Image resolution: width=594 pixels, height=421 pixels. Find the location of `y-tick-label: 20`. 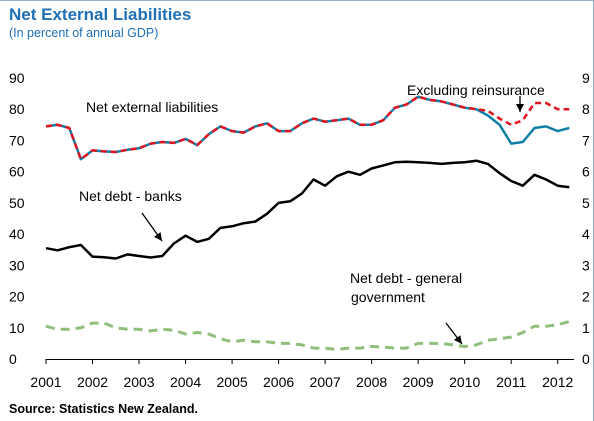

y-tick-label: 20 is located at coordinates (17, 297).